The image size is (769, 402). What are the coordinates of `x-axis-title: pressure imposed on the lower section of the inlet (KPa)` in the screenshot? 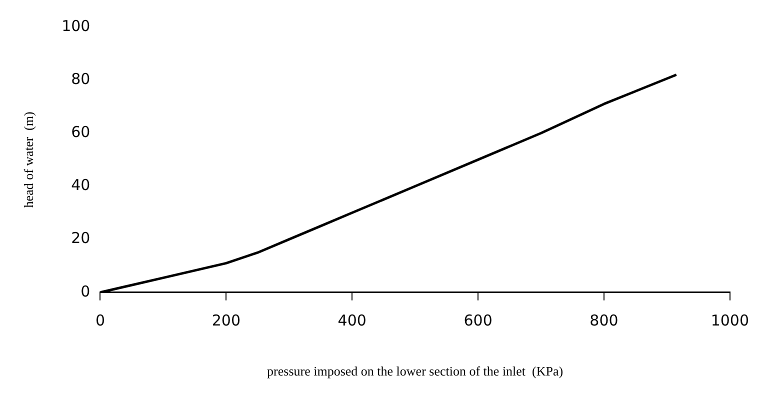 It's located at (415, 371).